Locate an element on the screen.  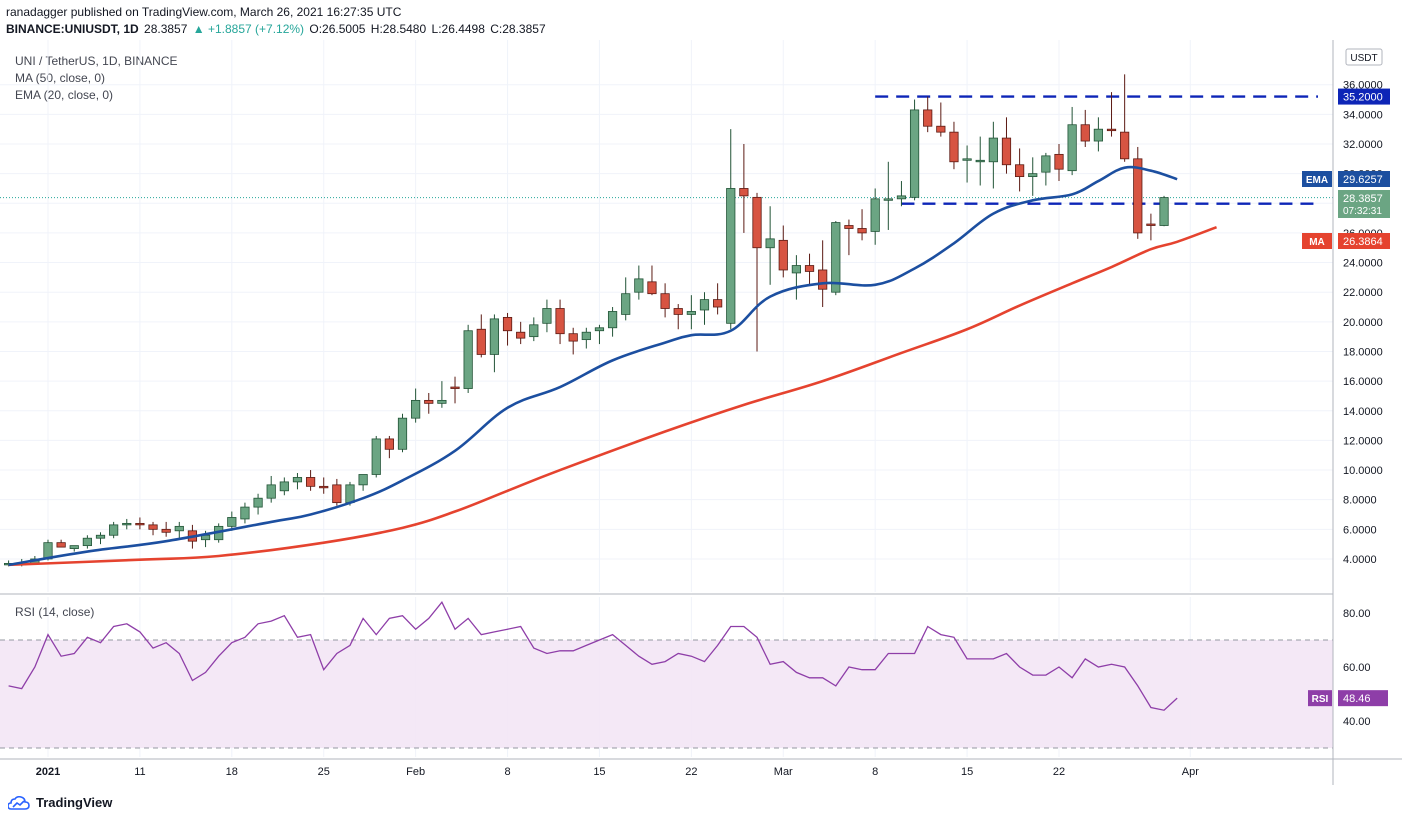
ma-tag-name-text: MA is located at coordinates (1317, 242).